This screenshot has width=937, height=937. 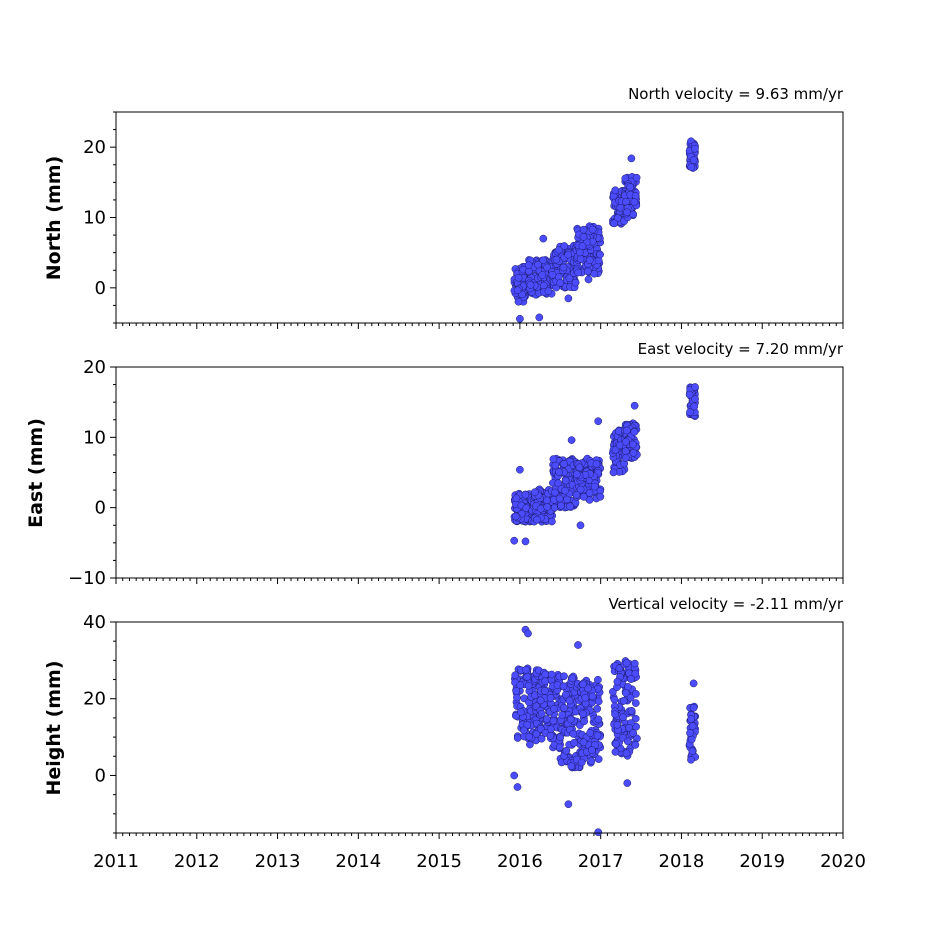 What do you see at coordinates (54, 727) in the screenshot?
I see `height-ylabel: Height (mm)` at bounding box center [54, 727].